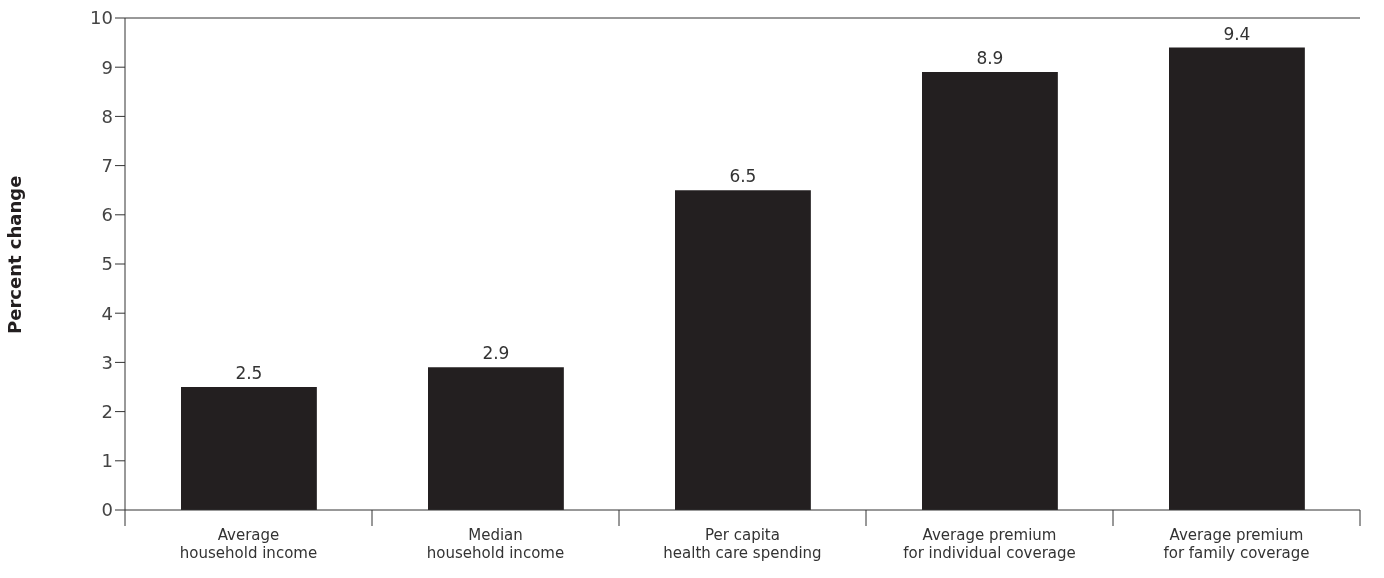 This screenshot has height=578, width=1384. Describe the element at coordinates (248, 544) in the screenshot. I see `x-tick-label: Average household income` at that location.